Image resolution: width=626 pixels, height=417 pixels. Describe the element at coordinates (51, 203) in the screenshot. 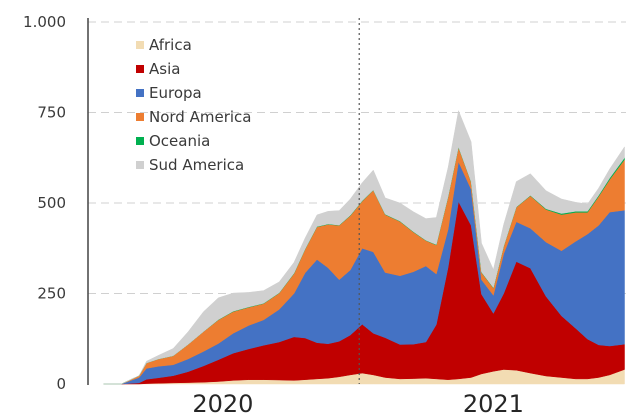

I see `y-tick-label: 500` at that location.